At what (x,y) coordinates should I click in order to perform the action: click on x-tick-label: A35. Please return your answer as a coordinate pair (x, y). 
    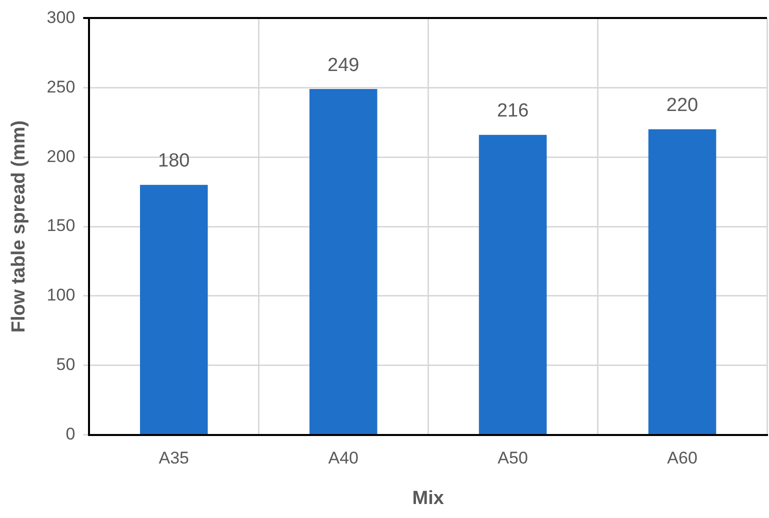
    Looking at the image, I should click on (174, 458).